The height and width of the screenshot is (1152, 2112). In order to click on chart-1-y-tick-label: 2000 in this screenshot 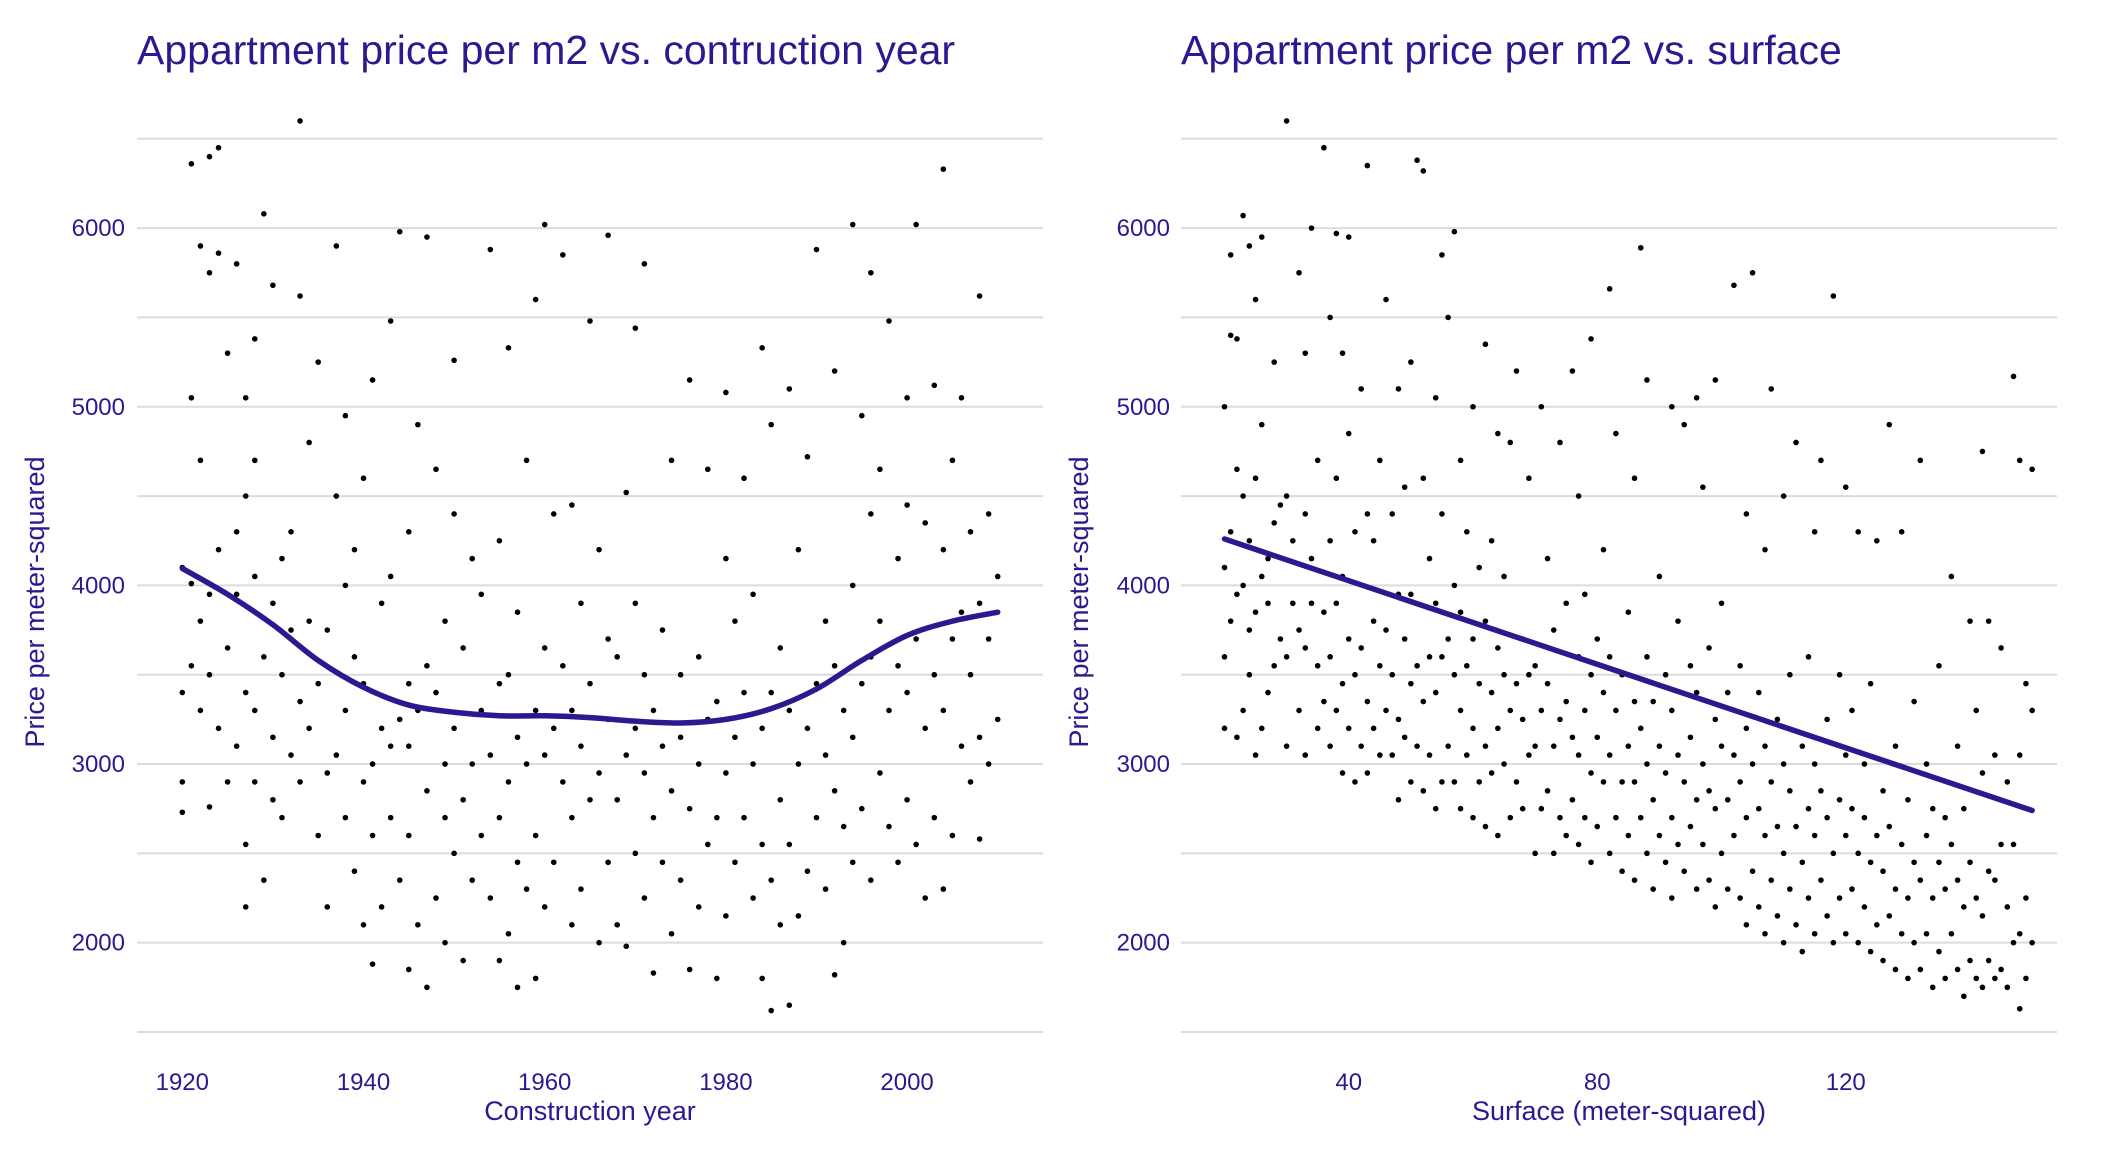, I will do `click(98, 943)`.